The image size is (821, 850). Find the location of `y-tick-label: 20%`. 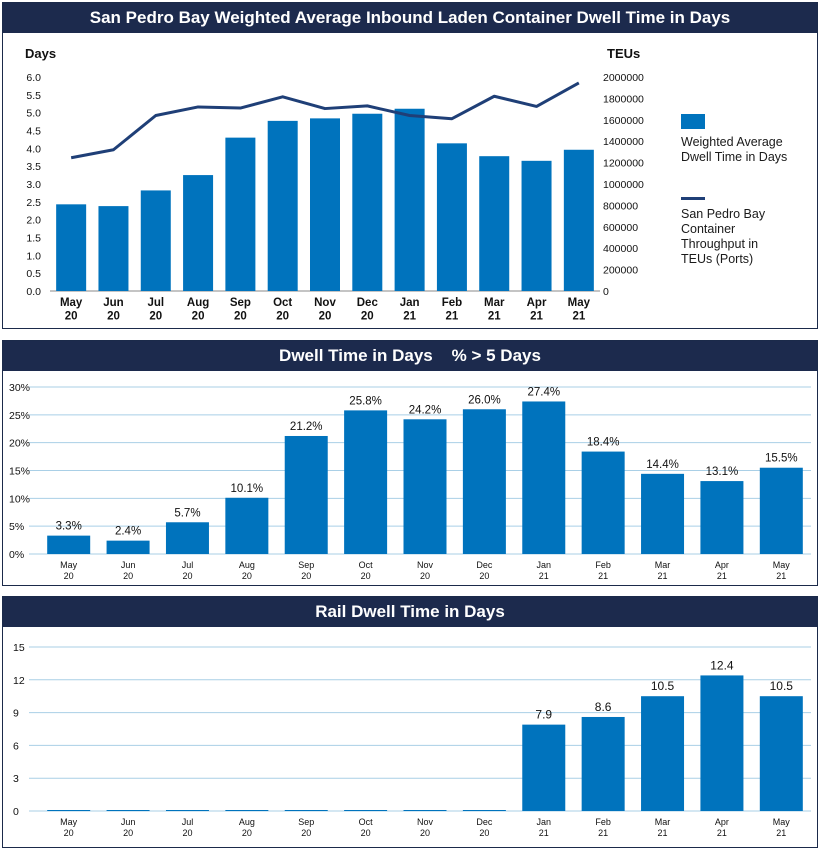

y-tick-label: 20% is located at coordinates (19, 444).